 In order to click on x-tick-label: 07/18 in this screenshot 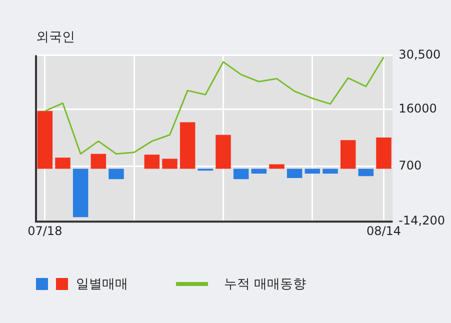, I will do `click(45, 231)`.